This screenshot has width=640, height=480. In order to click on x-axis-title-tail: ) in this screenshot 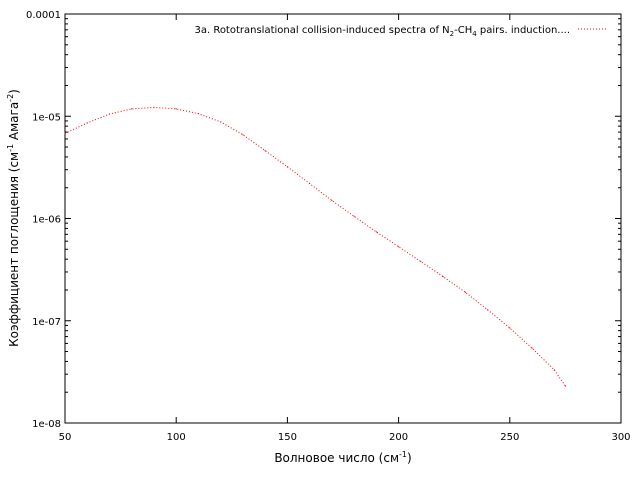, I will do `click(409, 458)`.